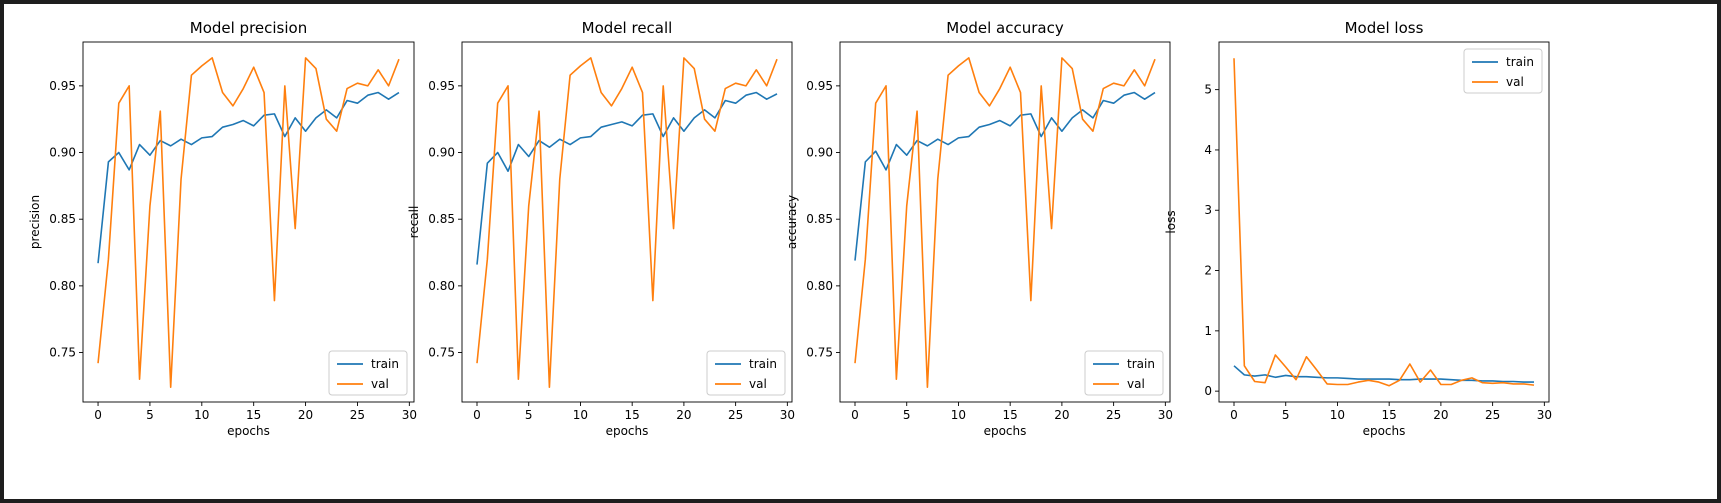 The width and height of the screenshot is (1721, 503). Describe the element at coordinates (1208, 90) in the screenshot. I see `y-tick-label: 5` at that location.